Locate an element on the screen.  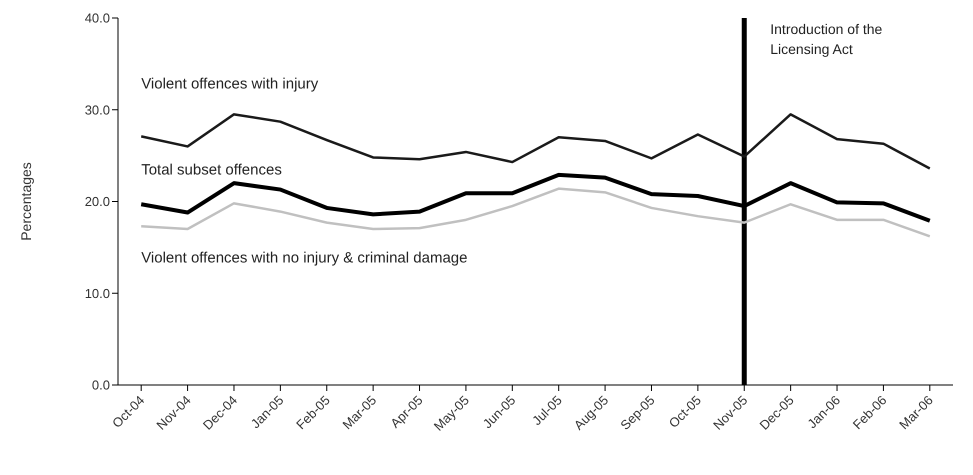
y-tick-label: 10.0 is located at coordinates (97, 293).